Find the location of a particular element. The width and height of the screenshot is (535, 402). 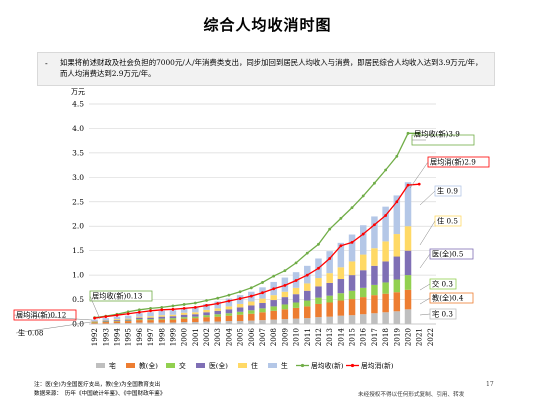

x-tick-label: 2005 is located at coordinates (240, 337).